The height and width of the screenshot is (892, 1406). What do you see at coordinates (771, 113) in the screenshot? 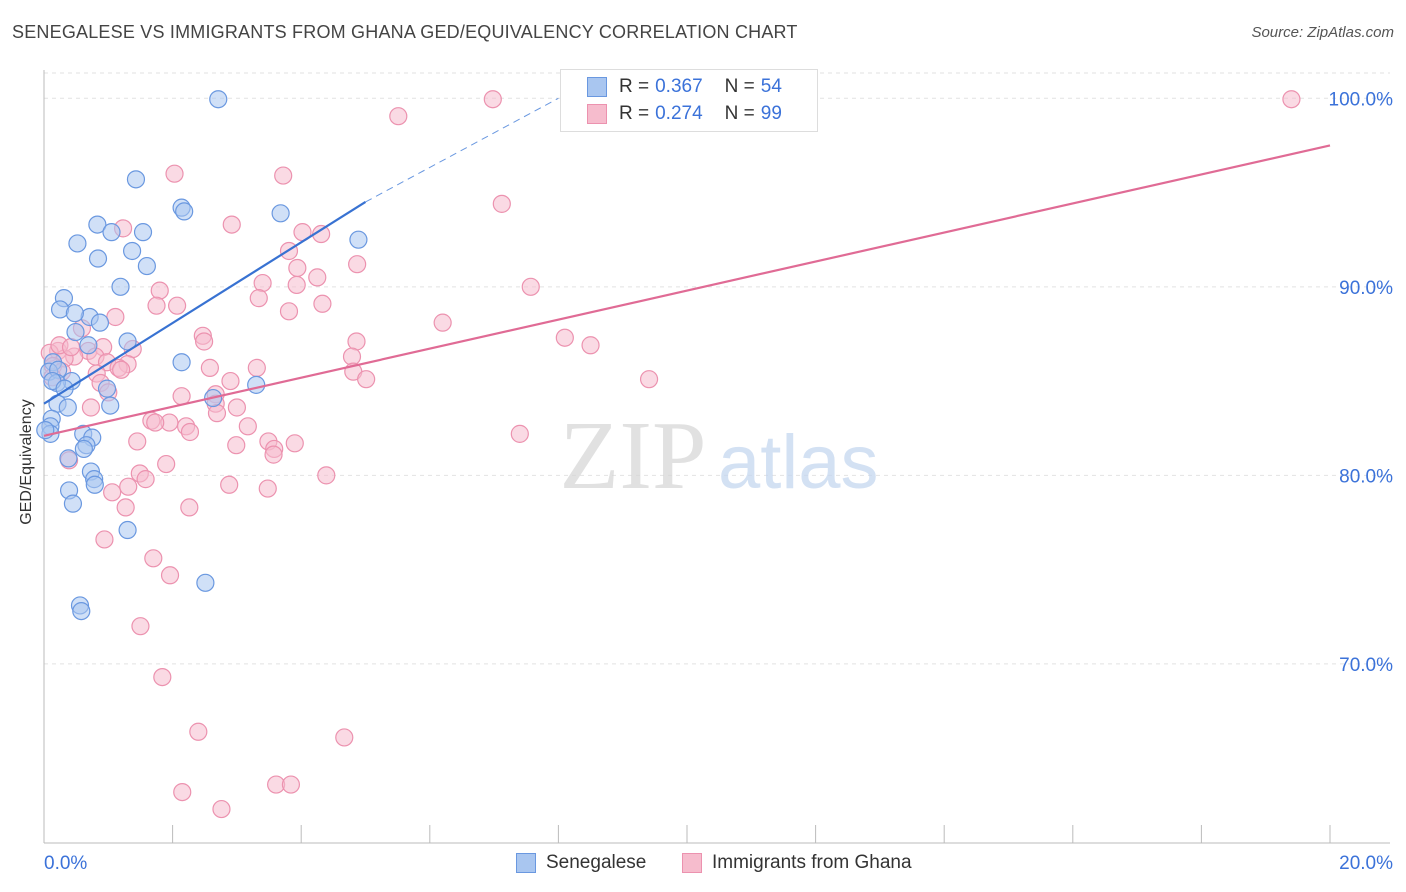
I see `legend-n-value: 99` at bounding box center [771, 113].